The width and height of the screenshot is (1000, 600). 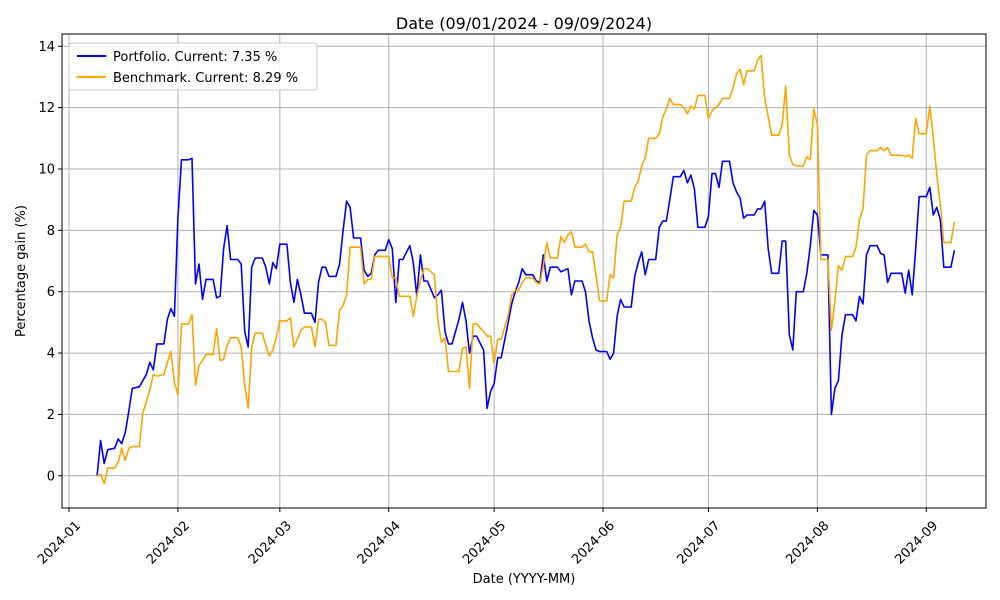 I want to click on y-tick-label: 10, so click(x=46, y=169).